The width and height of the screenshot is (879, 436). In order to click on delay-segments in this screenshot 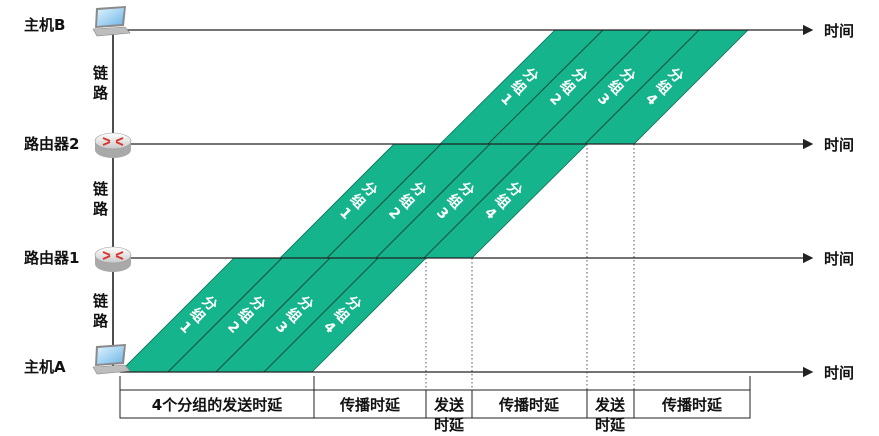, I will do `click(435, 397)`.